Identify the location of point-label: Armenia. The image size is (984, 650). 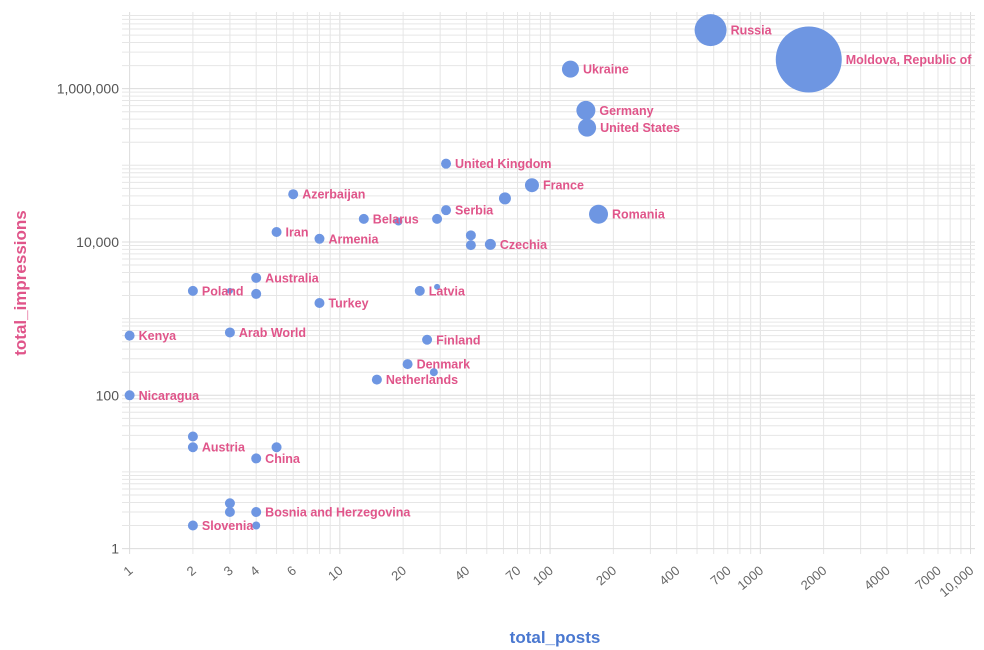
(353, 239).